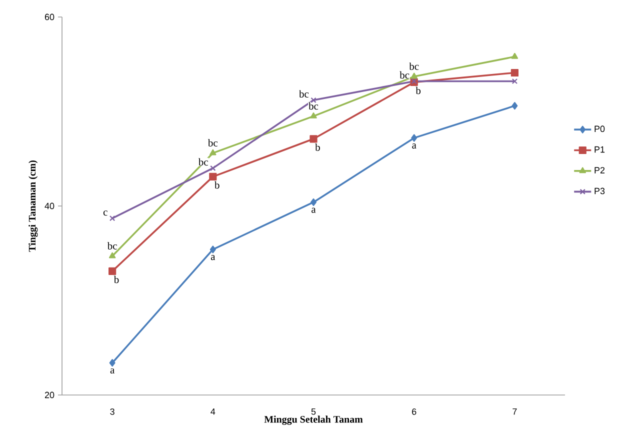 The height and width of the screenshot is (444, 625). I want to click on legend-label: P3, so click(599, 191).